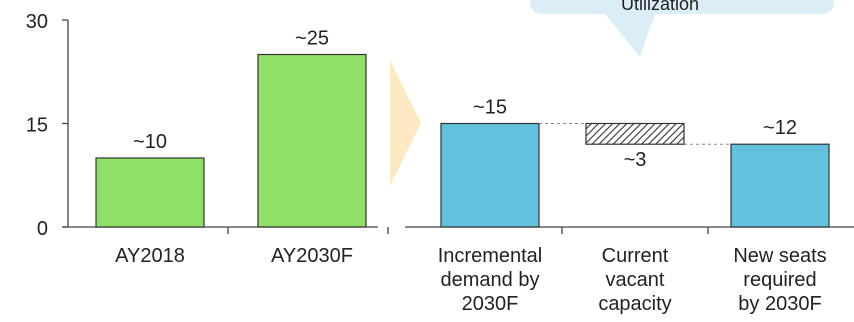  Describe the element at coordinates (780, 185) in the screenshot. I see `bar-new-seats-required` at that location.